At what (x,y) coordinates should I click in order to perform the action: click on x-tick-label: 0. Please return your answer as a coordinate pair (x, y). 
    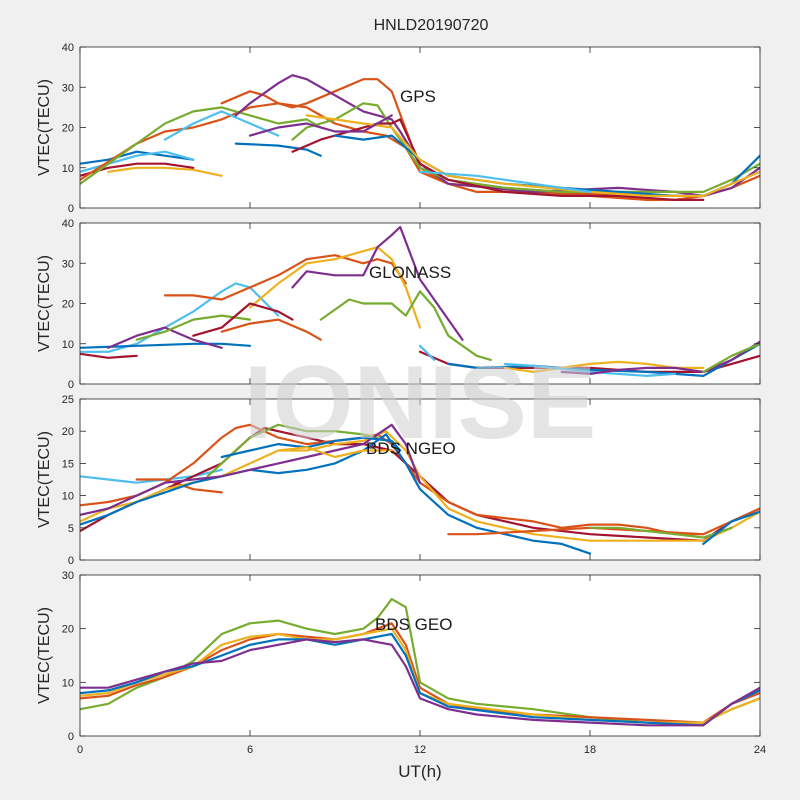
    Looking at the image, I should click on (80, 750).